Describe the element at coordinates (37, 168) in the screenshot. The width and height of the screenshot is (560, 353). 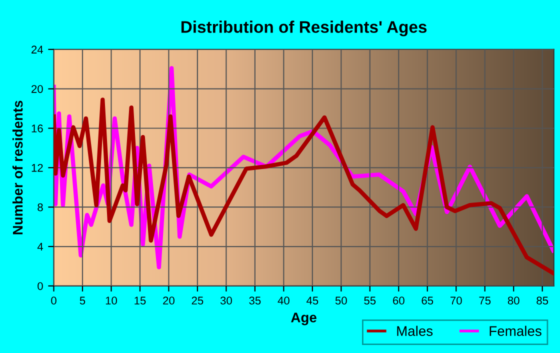
I see `y-tick-label: 12` at that location.